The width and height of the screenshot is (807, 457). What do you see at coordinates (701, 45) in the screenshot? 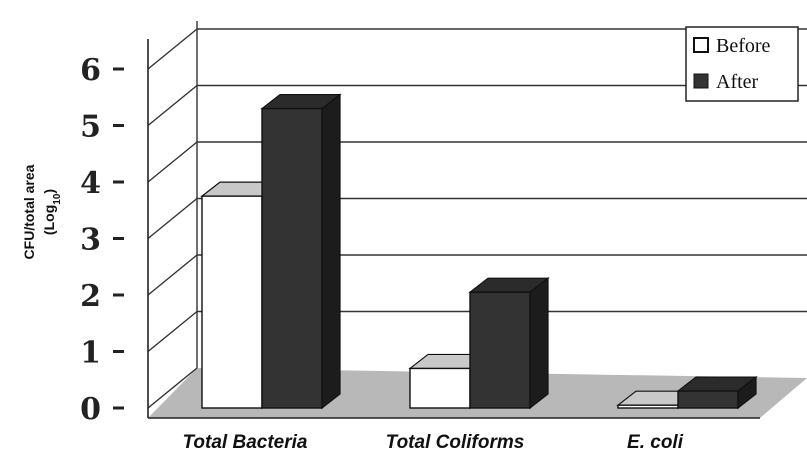
I see `legend-swatch-before` at bounding box center [701, 45].